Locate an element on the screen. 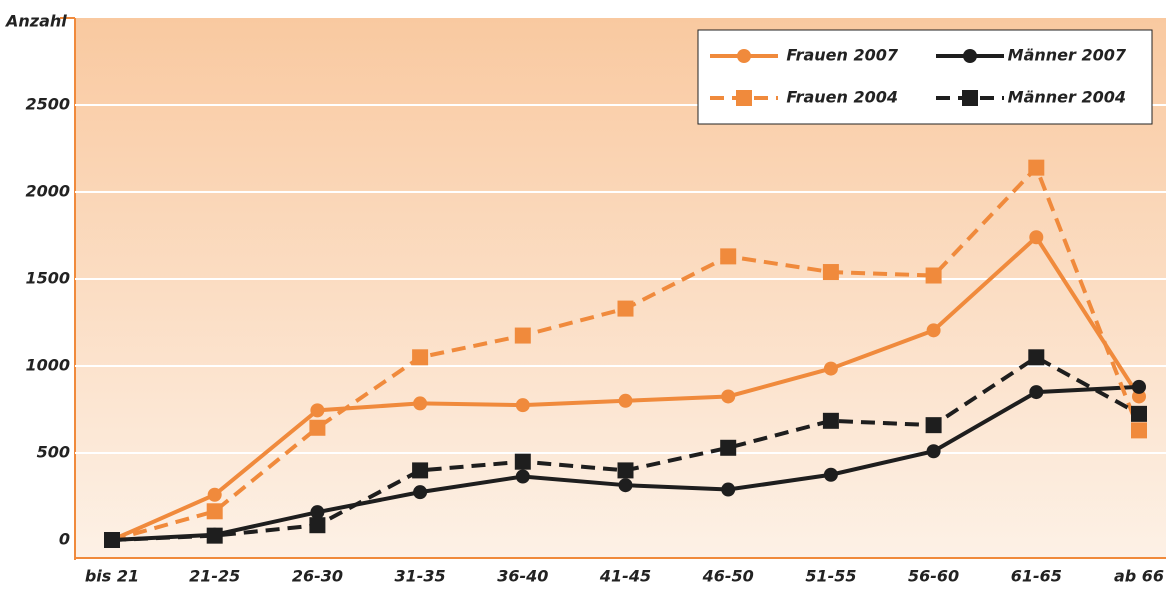 The image size is (1166, 598). y-tick-label: 0 is located at coordinates (64, 539).